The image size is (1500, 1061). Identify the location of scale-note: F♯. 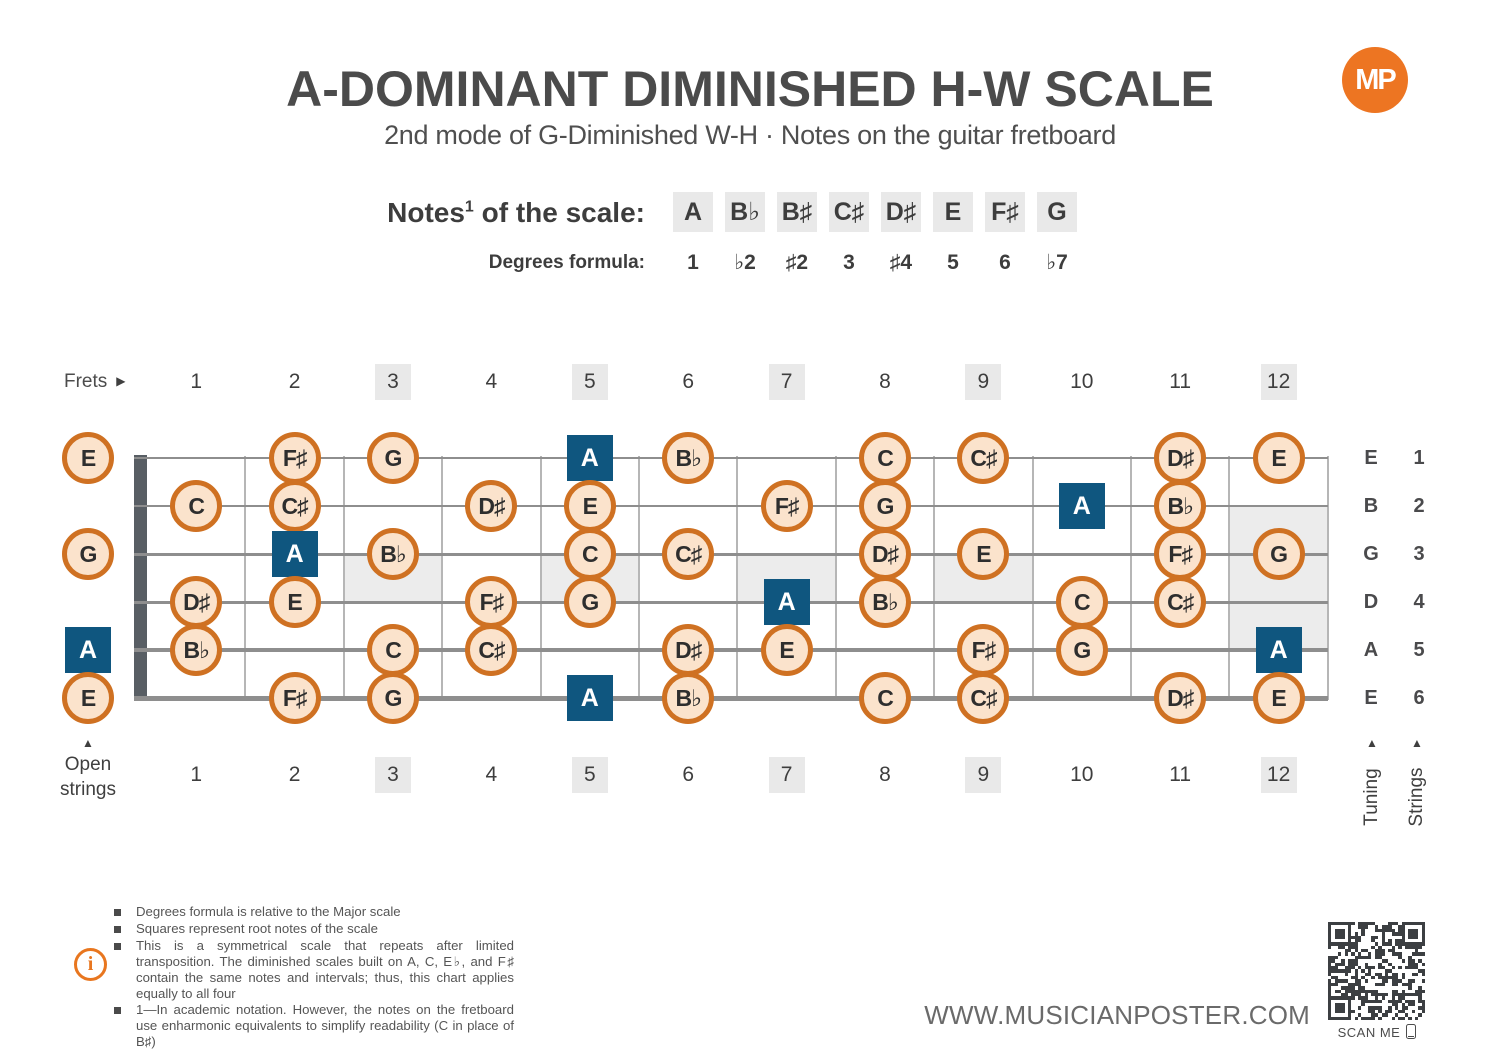
(1005, 212).